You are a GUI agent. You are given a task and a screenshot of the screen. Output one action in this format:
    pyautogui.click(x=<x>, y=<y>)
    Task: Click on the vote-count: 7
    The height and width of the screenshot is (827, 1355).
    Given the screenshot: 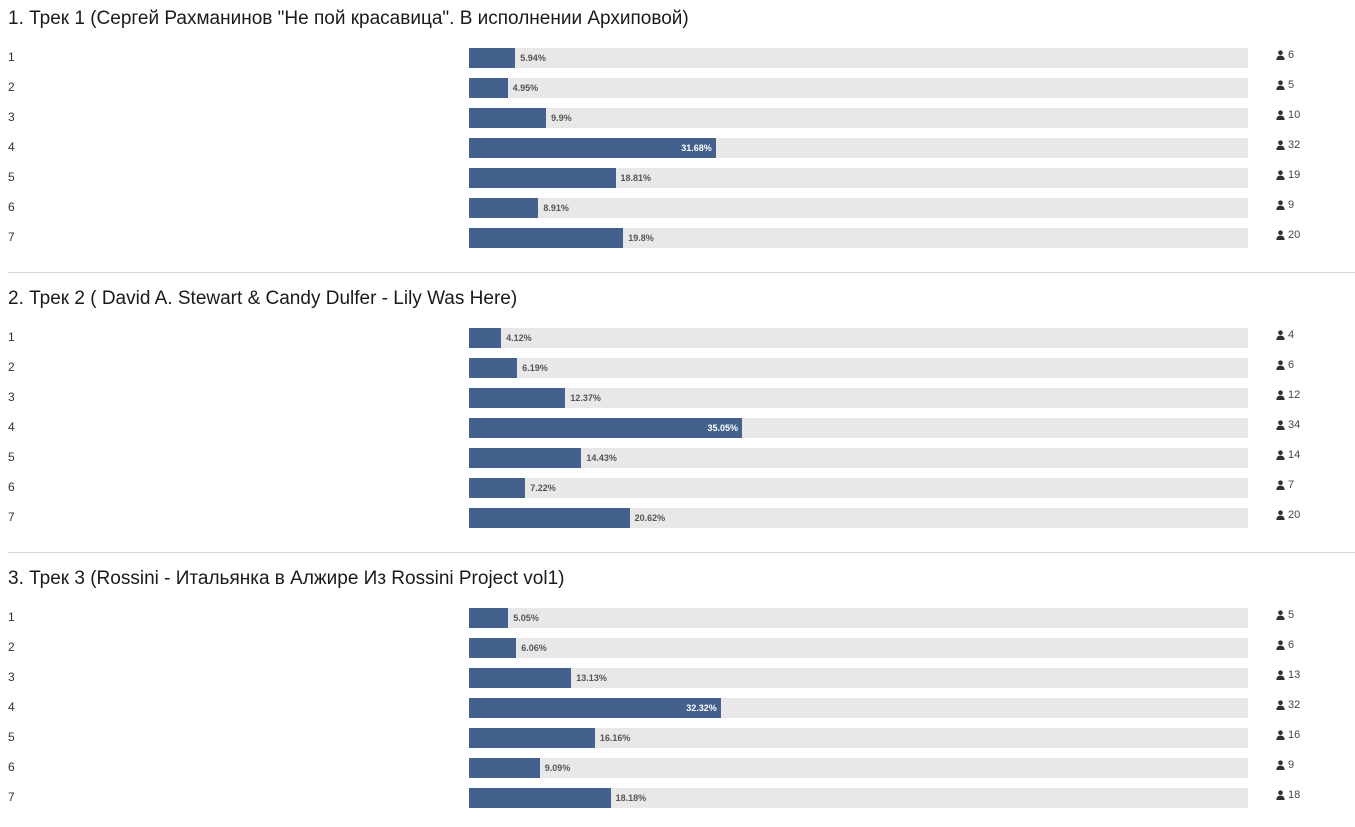 What is the action you would take?
    pyautogui.click(x=1285, y=485)
    